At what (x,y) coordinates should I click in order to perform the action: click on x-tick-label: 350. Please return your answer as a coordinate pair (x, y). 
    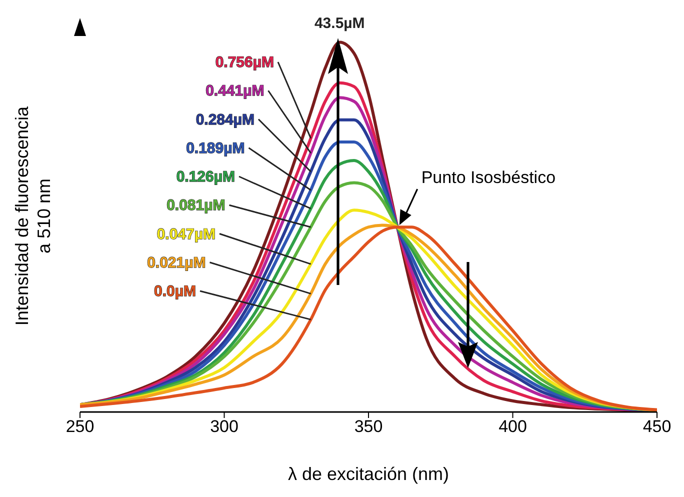
    Looking at the image, I should click on (368, 426).